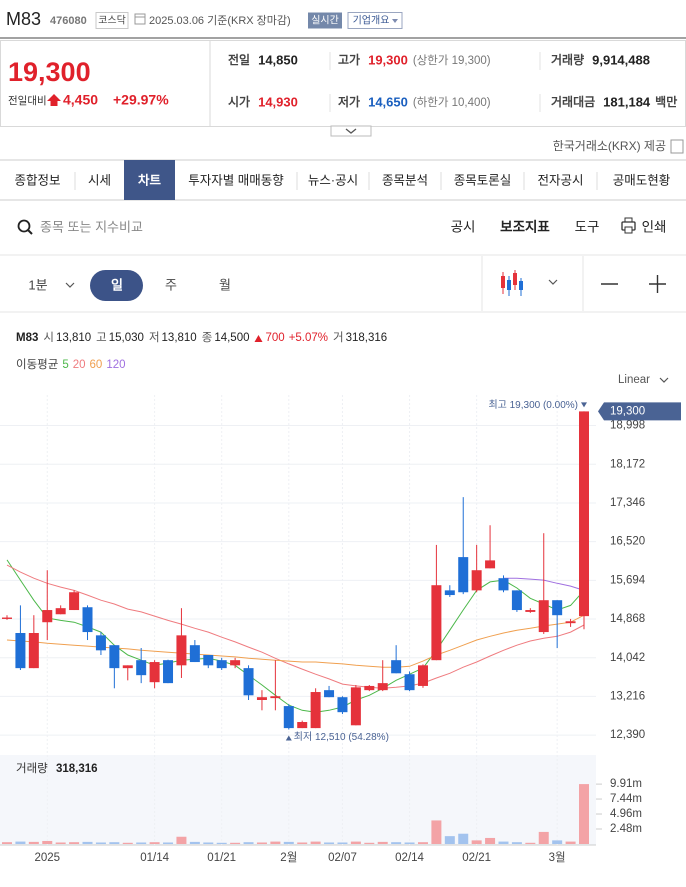  What do you see at coordinates (48, 337) in the screenshot?
I see `info-label: 시` at bounding box center [48, 337].